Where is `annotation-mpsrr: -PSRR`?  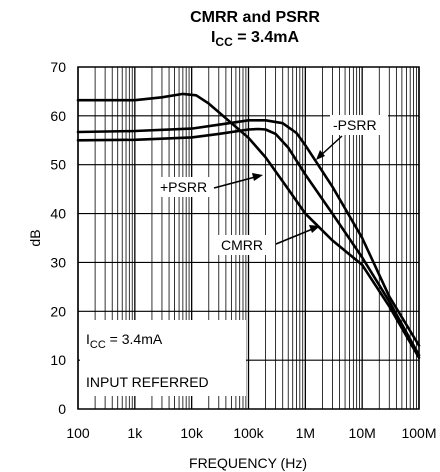
annotation-mpsrr: -PSRR is located at coordinates (352, 137).